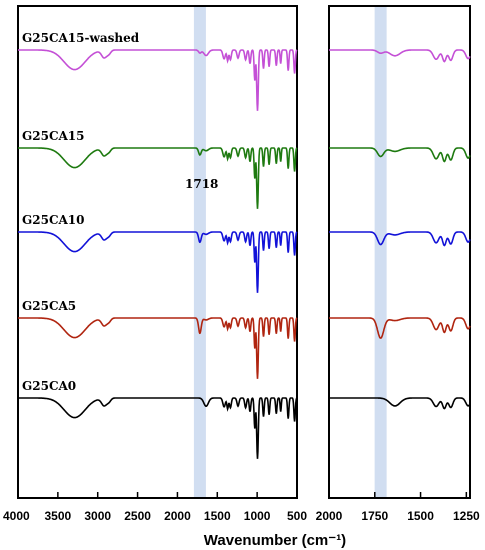  Describe the element at coordinates (97, 516) in the screenshot. I see `x-tick-label: 3000` at that location.